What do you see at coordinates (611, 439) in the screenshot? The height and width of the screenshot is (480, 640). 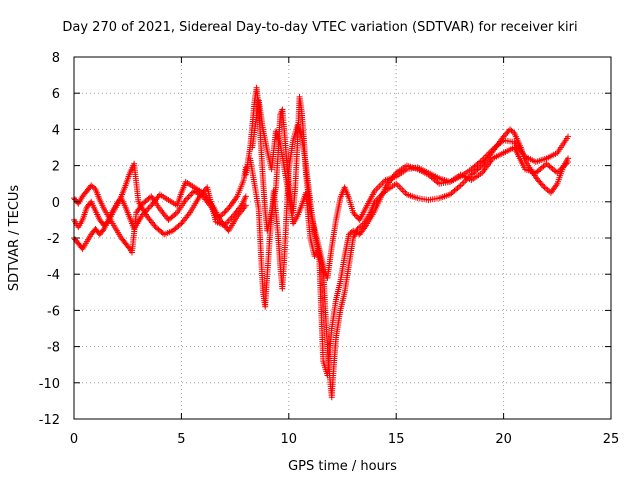 I see `x-tick-label: 25` at bounding box center [611, 439].